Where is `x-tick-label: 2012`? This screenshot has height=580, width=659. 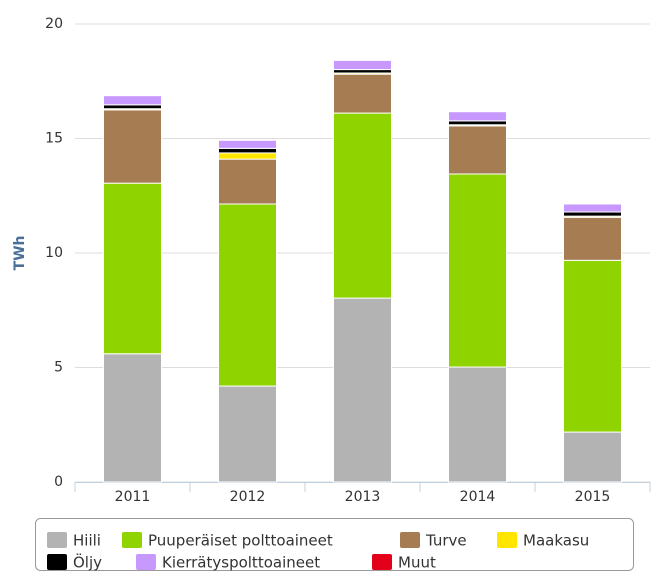
x-tick-label: 2012 is located at coordinates (248, 497).